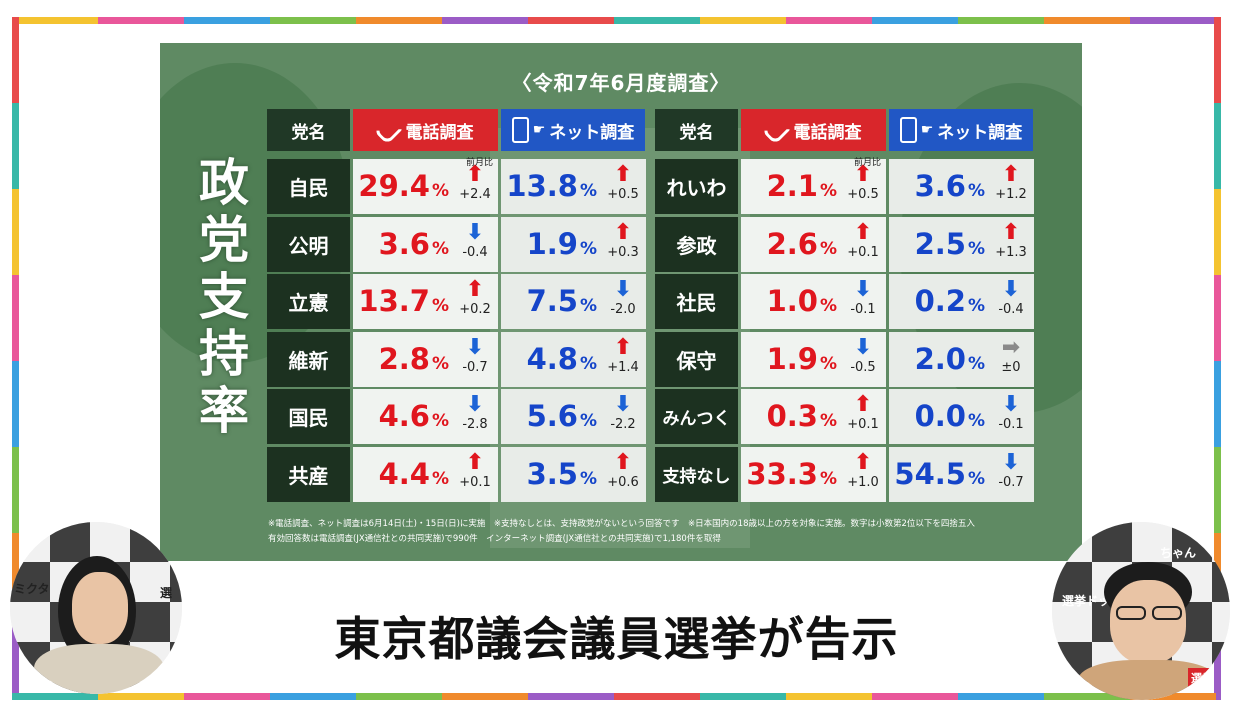 The height and width of the screenshot is (703, 1233). I want to click on phone-value-cell: 3.6% ⬇ -0.4, so click(425, 244).